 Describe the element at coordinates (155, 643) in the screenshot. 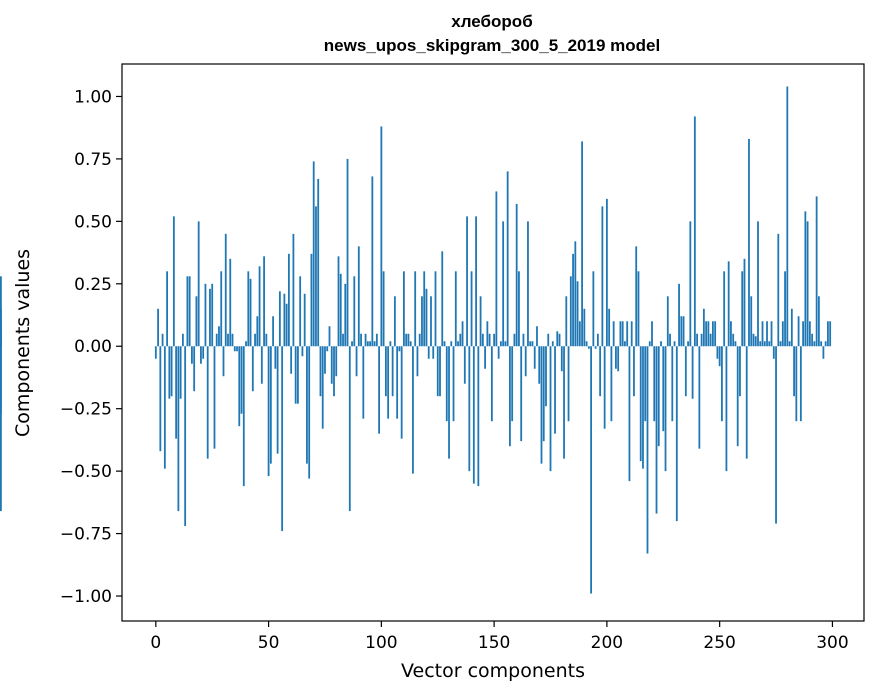

I see `x-tick-label-0: 0` at that location.